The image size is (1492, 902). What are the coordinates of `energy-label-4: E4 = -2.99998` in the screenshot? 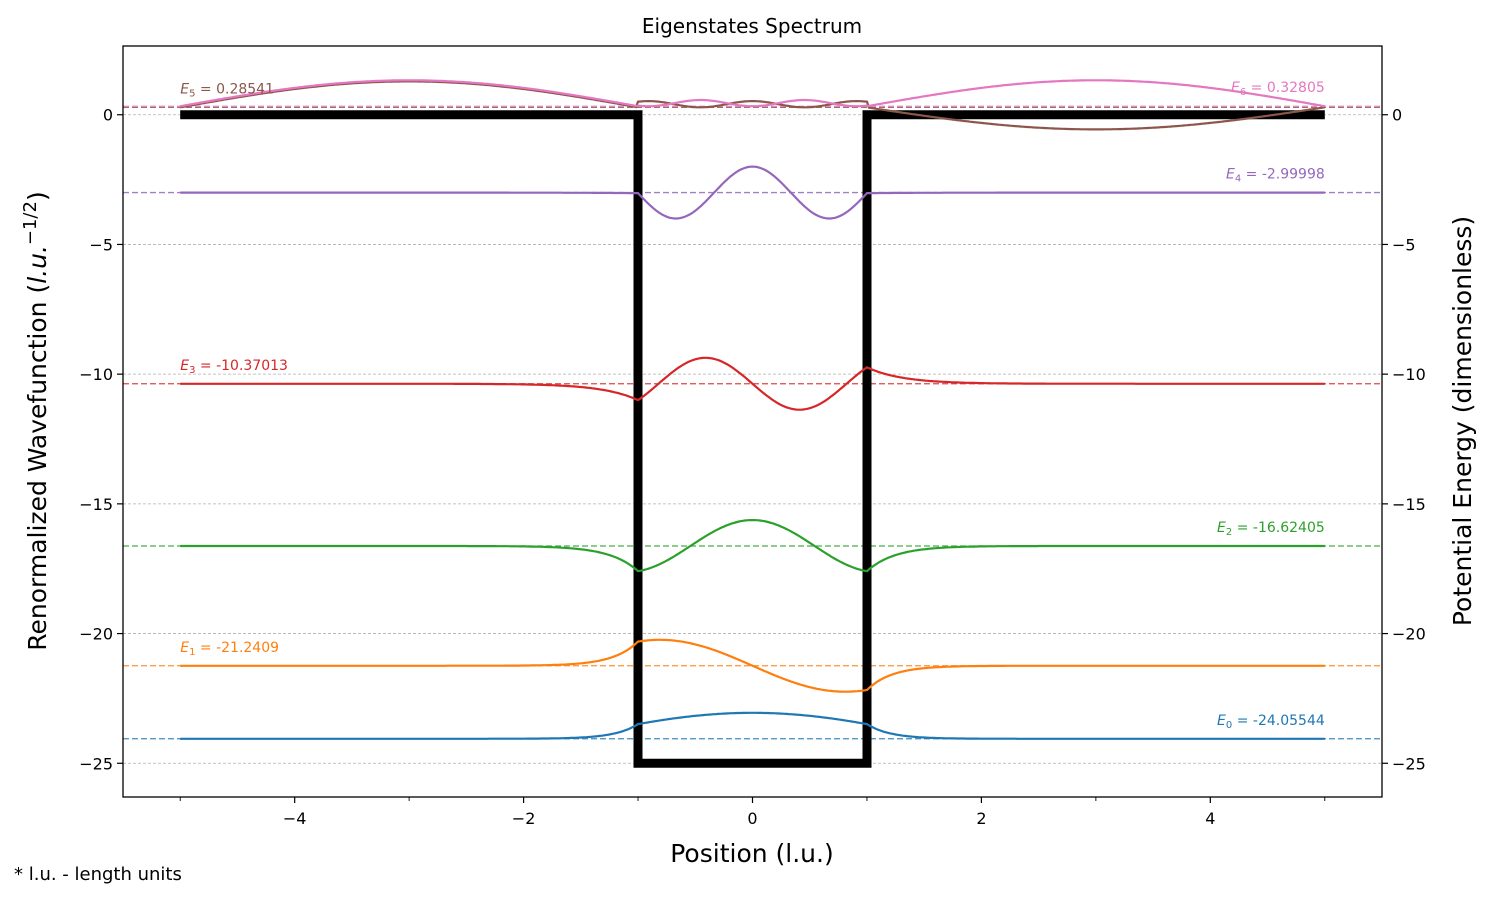 It's located at (1275, 176).